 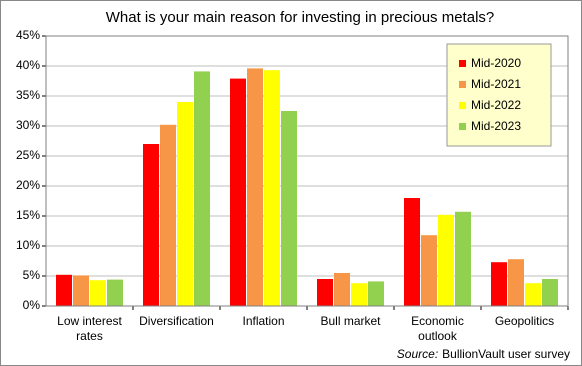 I want to click on y-tick-label: 20%, so click(x=28, y=185).